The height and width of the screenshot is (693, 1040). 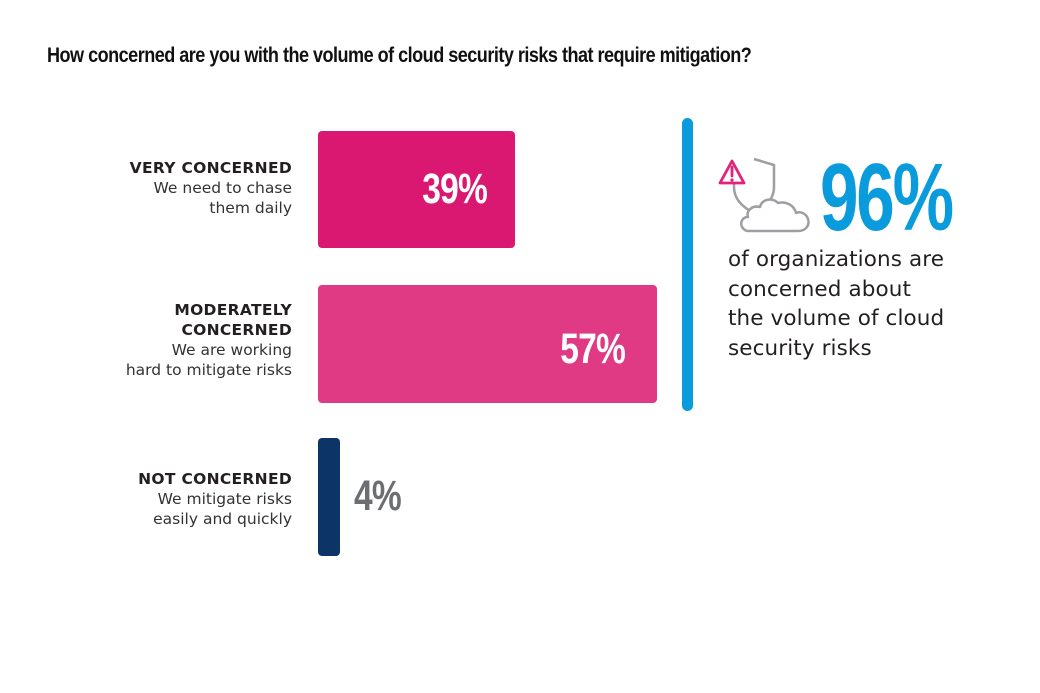 I want to click on callout-value: 96%, so click(x=887, y=197).